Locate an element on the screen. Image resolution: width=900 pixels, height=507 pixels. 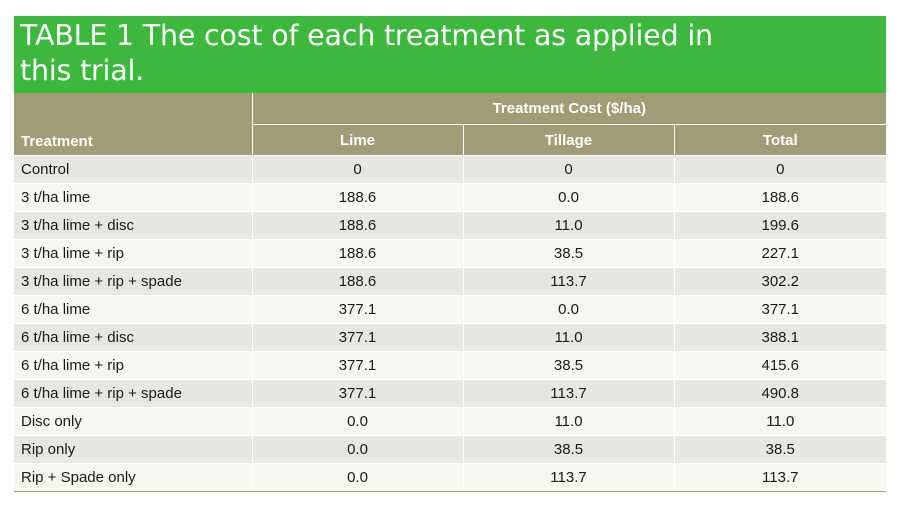
table-row: Rip + Spade only 0.0 113.7 113.7 is located at coordinates (450, 477).